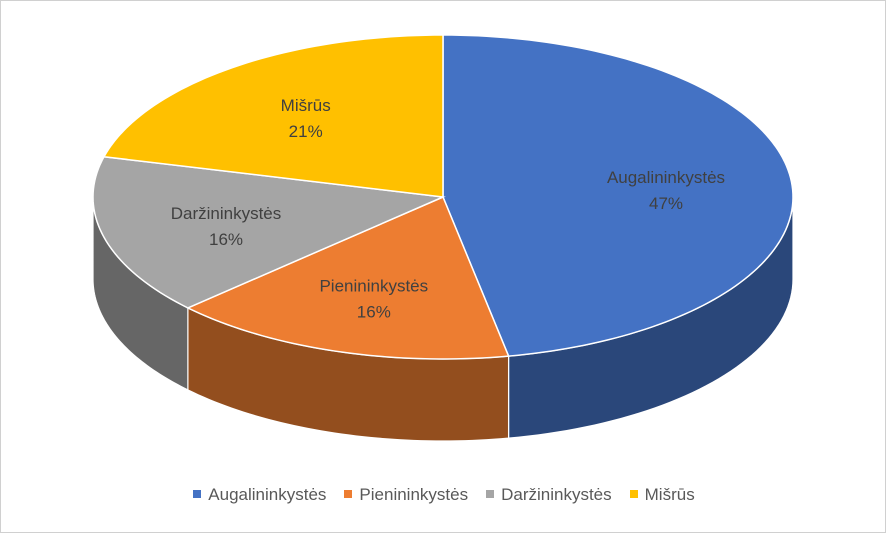  Describe the element at coordinates (306, 131) in the screenshot. I see `data-label-percent: 21%` at that location.